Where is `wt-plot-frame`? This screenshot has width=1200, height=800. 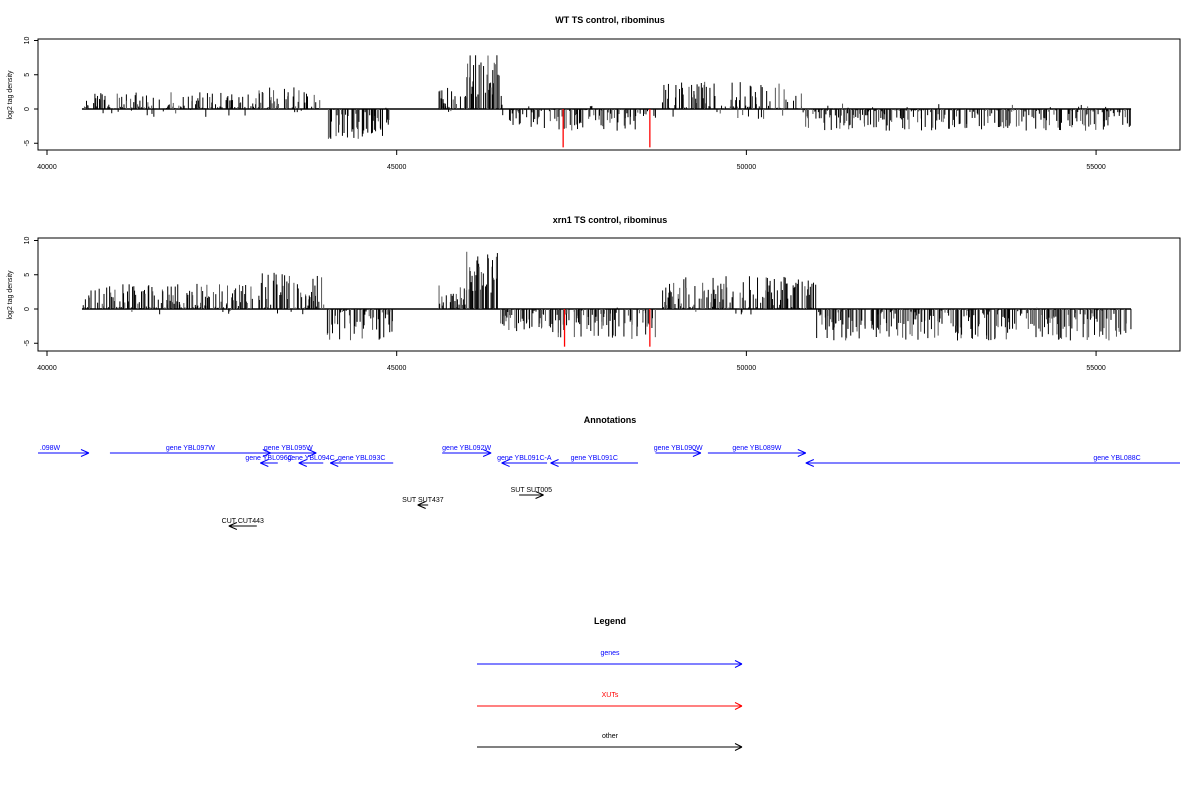 wt-plot-frame is located at coordinates (609, 94).